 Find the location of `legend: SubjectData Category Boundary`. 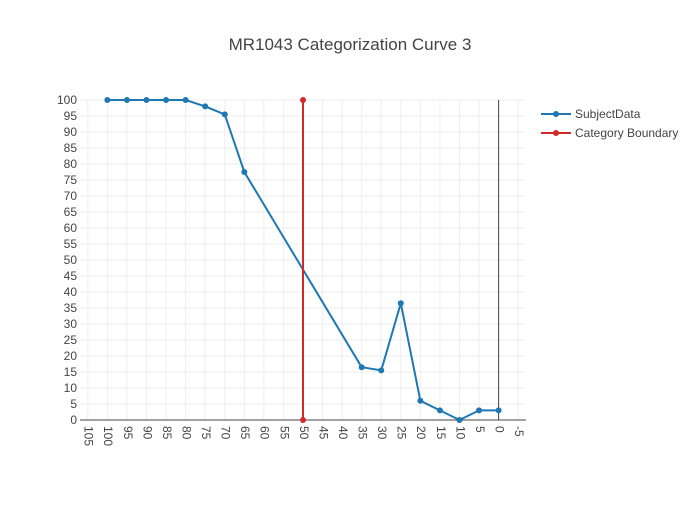

legend: SubjectData Category Boundary is located at coordinates (609, 123).